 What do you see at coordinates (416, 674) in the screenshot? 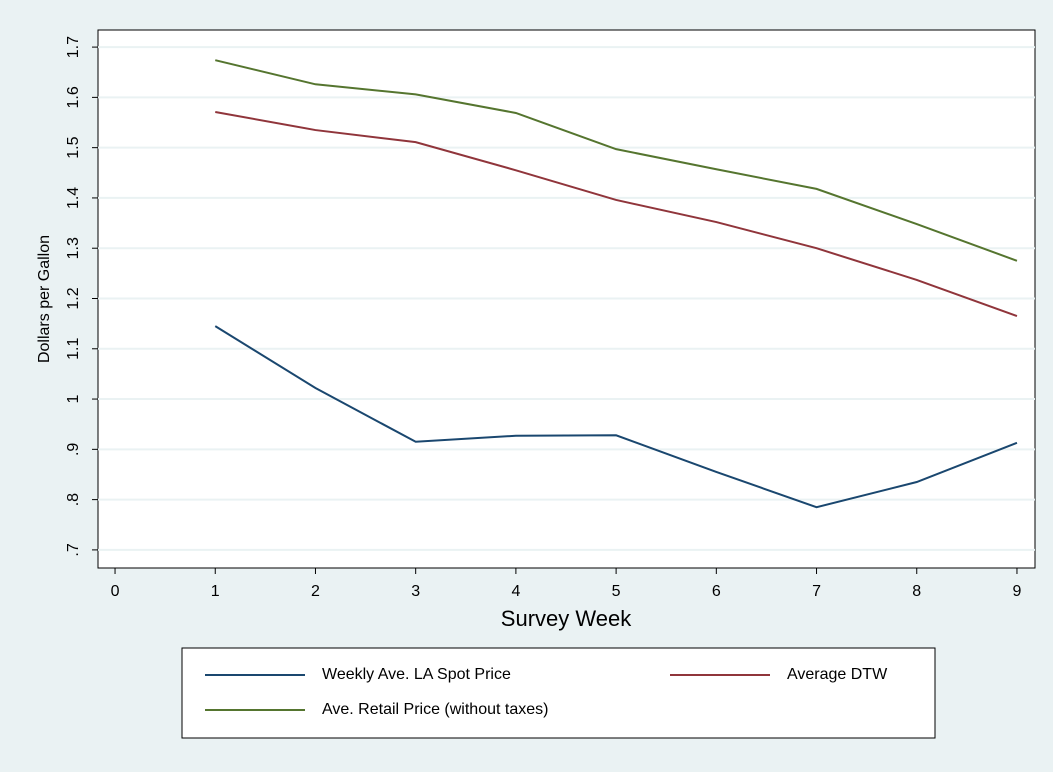
I see `legend-label: Weekly Ave. LA Spot Price` at bounding box center [416, 674].